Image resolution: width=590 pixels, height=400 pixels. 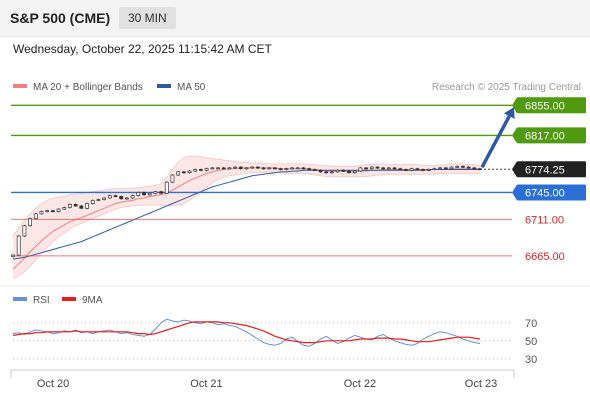 I want to click on level-label: 6711.00, so click(x=544, y=220).